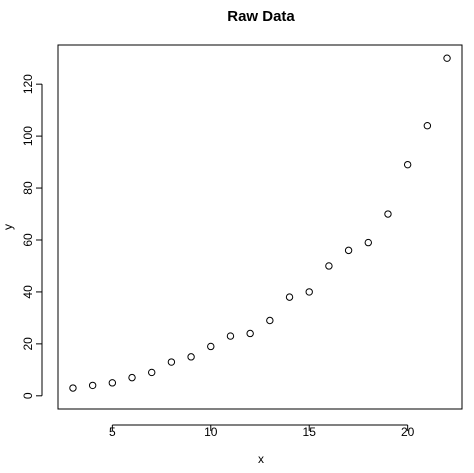 Image resolution: width=474 pixels, height=473 pixels. What do you see at coordinates (28, 344) in the screenshot?
I see `y-tick-label: 20` at bounding box center [28, 344].